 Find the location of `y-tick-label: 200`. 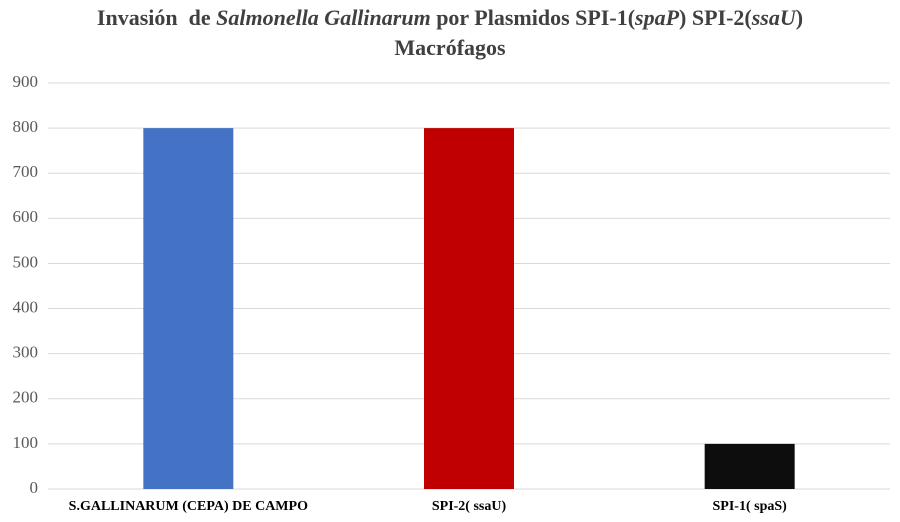

y-tick-label: 200 is located at coordinates (26, 397).